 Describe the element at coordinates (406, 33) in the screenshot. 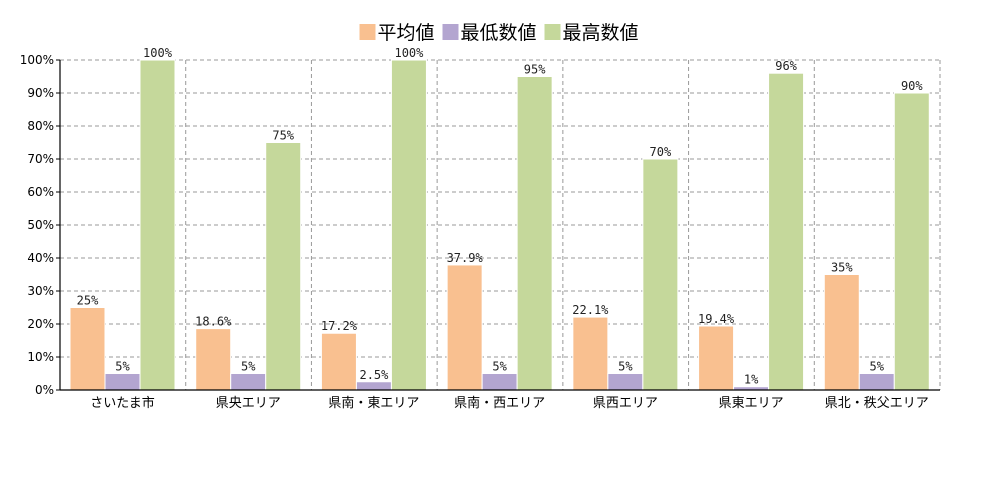

I see `legend-label: 平均値` at that location.